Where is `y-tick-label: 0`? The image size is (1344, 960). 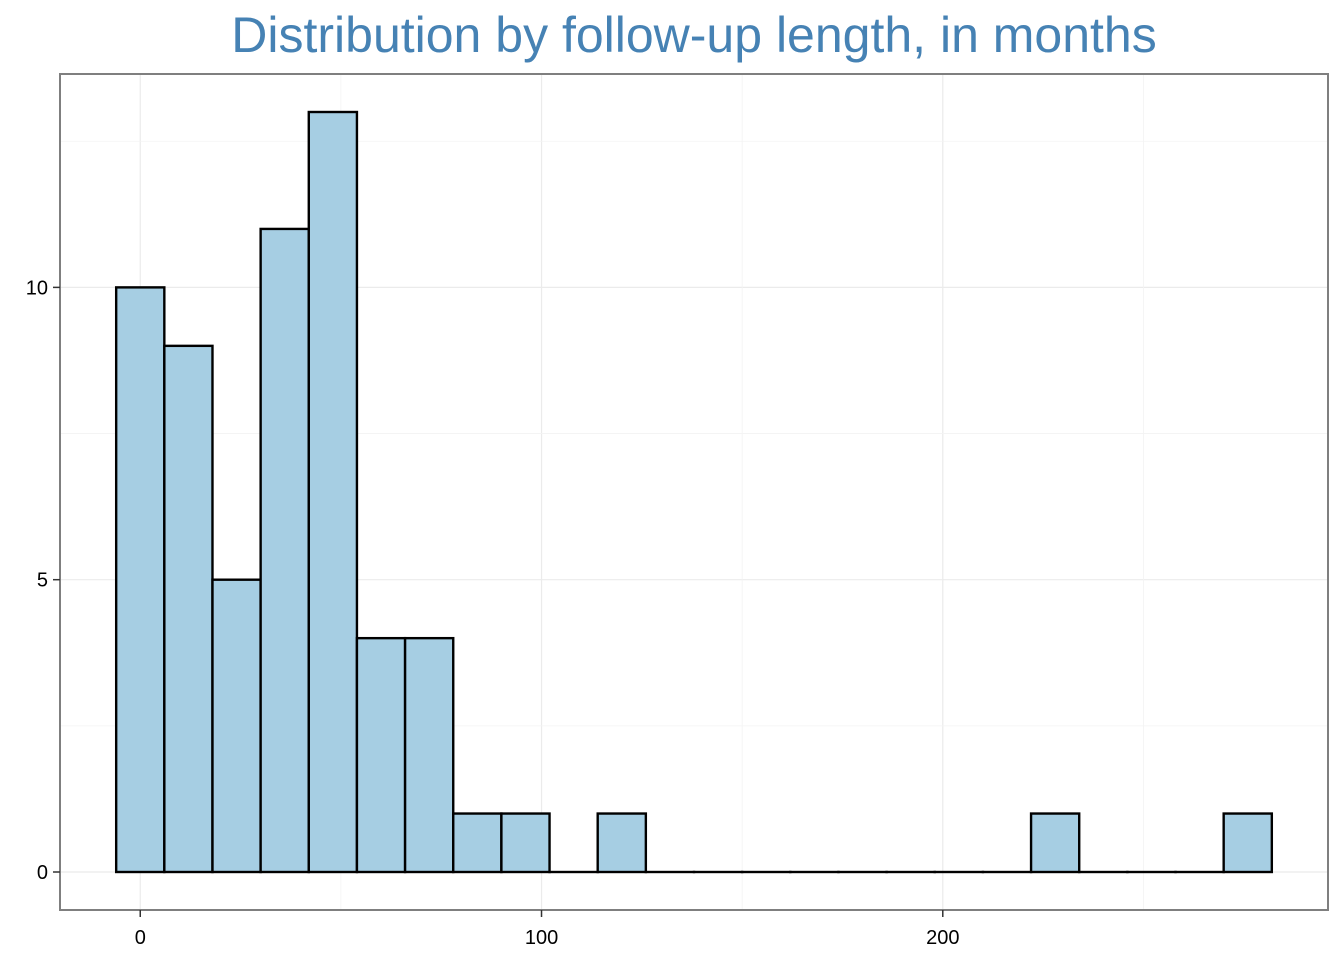 y-tick-label: 0 is located at coordinates (42, 873).